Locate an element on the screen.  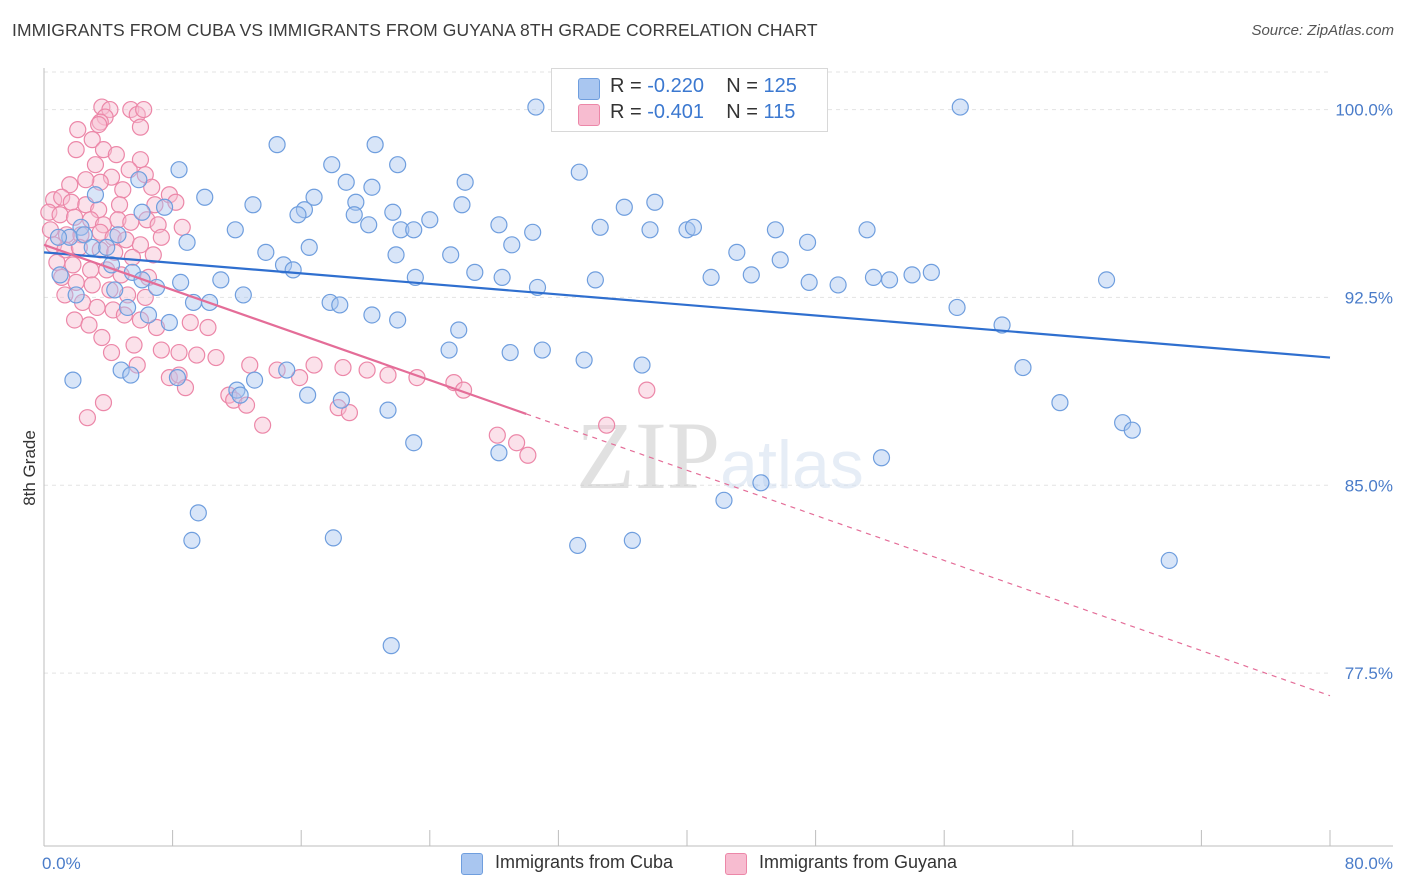
y-tick-label: 77.5% is located at coordinates (1369, 673).